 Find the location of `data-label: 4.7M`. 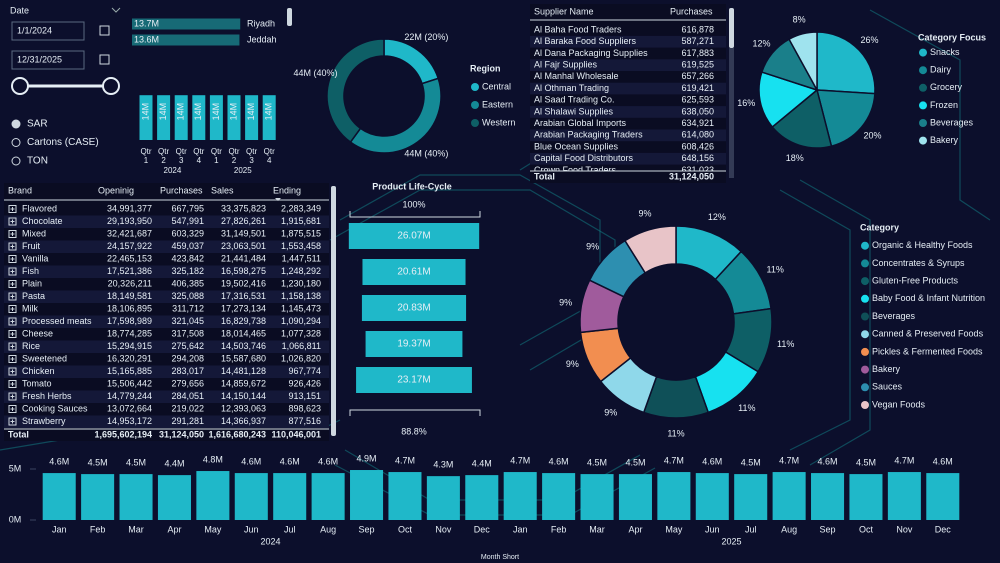

data-label: 4.7M is located at coordinates (904, 460).